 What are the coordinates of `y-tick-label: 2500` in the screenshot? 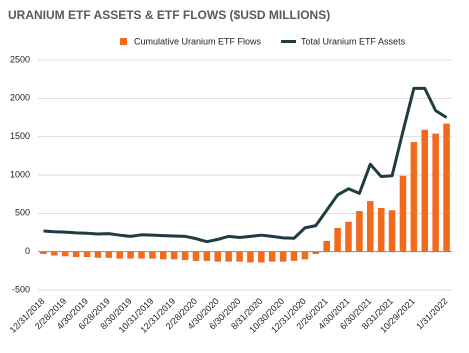 It's located at (20, 59).